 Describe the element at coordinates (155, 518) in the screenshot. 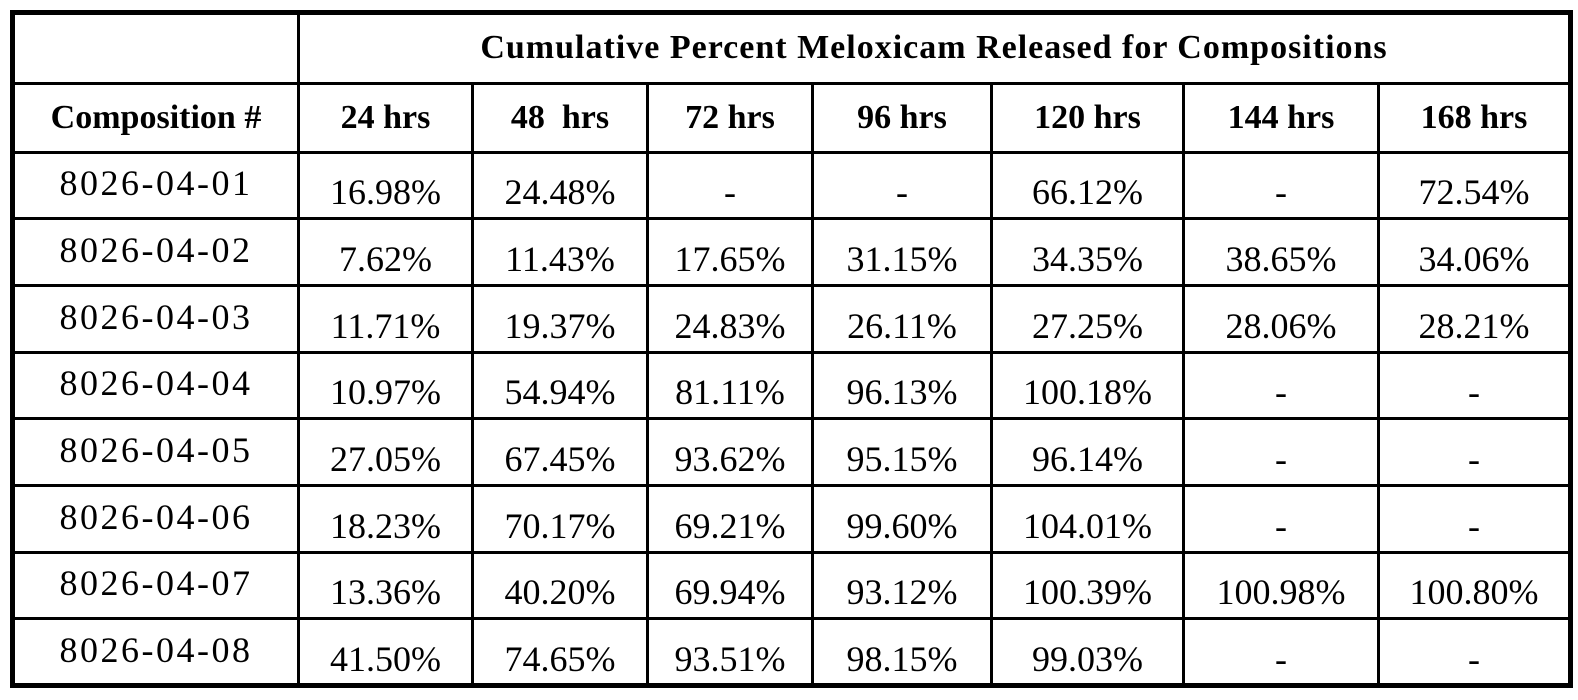

I see `composition-cell: 8026-04-06` at that location.